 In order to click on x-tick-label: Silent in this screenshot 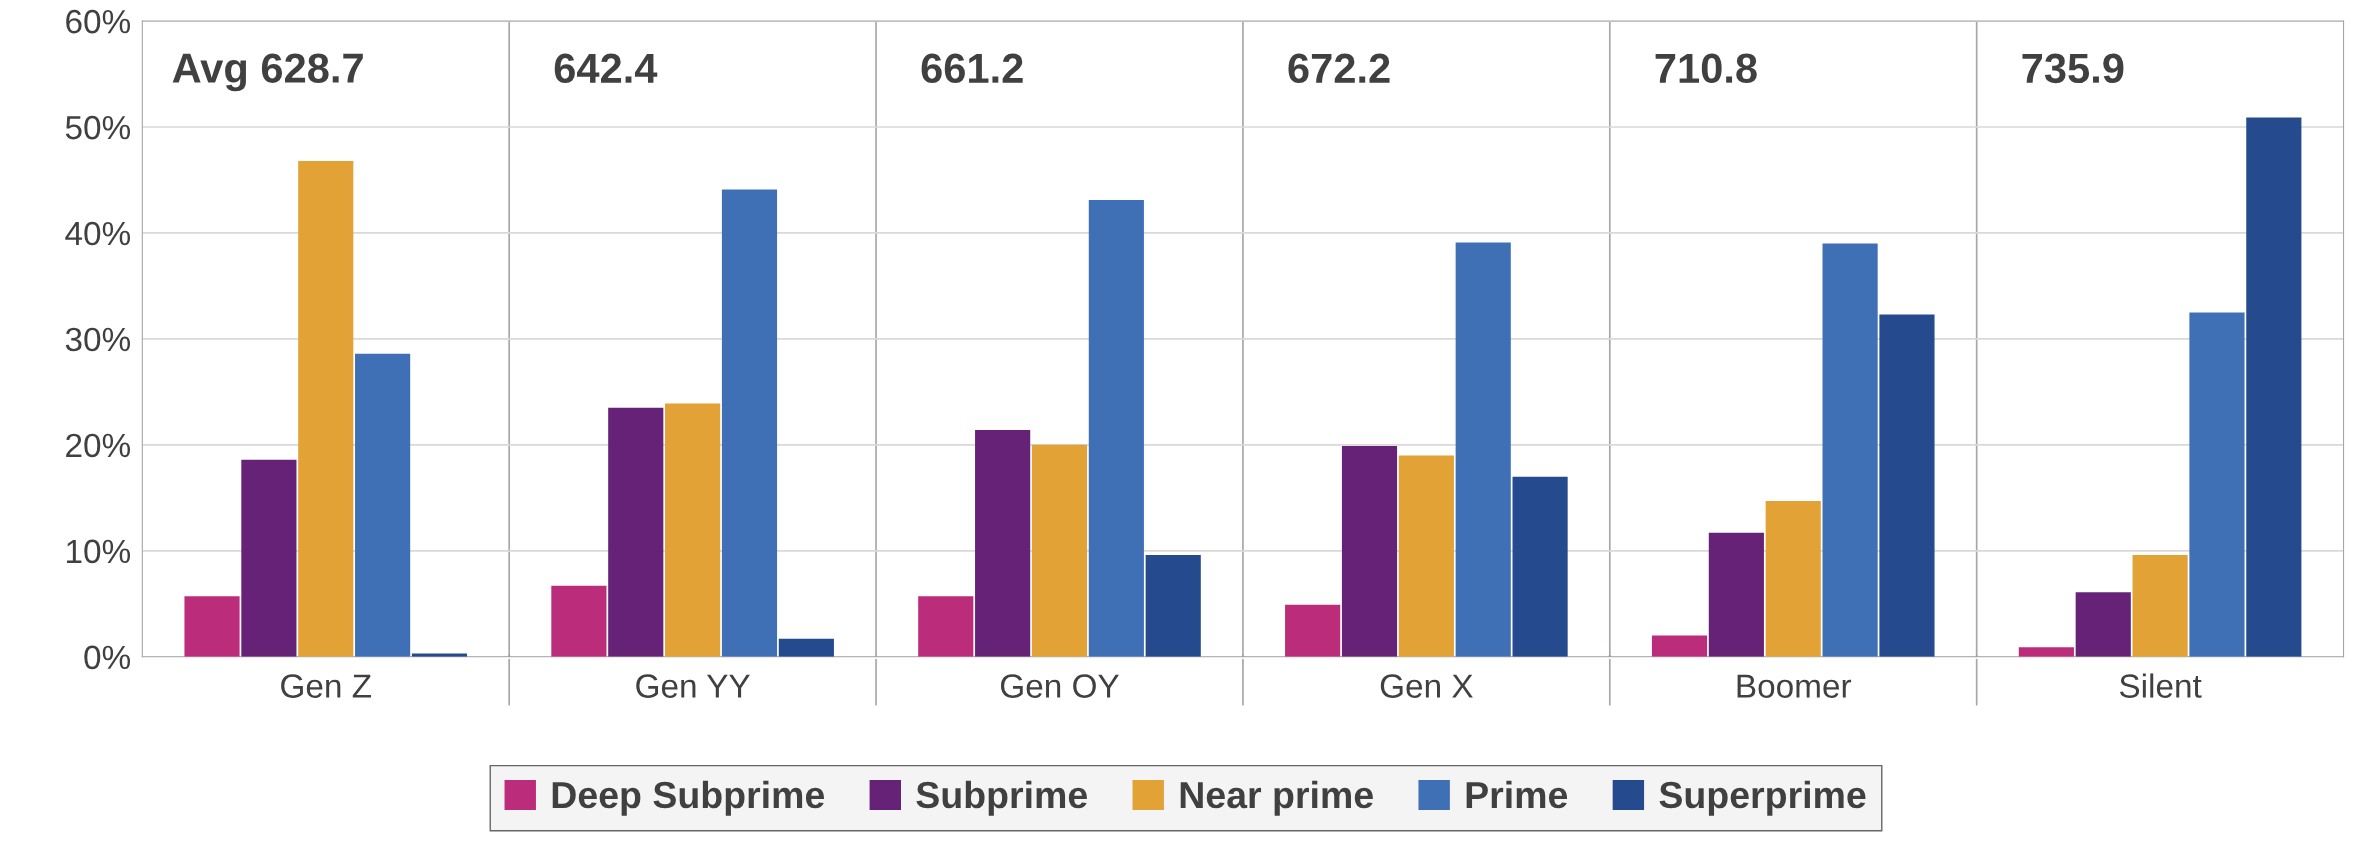, I will do `click(2160, 685)`.